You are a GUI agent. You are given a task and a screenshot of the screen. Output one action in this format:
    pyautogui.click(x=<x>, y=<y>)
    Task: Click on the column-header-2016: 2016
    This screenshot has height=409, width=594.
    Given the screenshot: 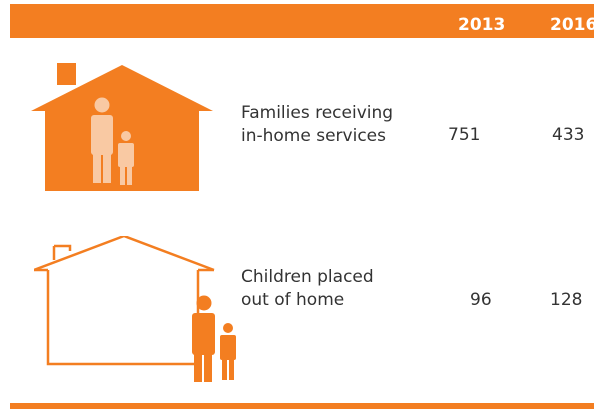 What is the action you would take?
    pyautogui.click(x=572, y=25)
    